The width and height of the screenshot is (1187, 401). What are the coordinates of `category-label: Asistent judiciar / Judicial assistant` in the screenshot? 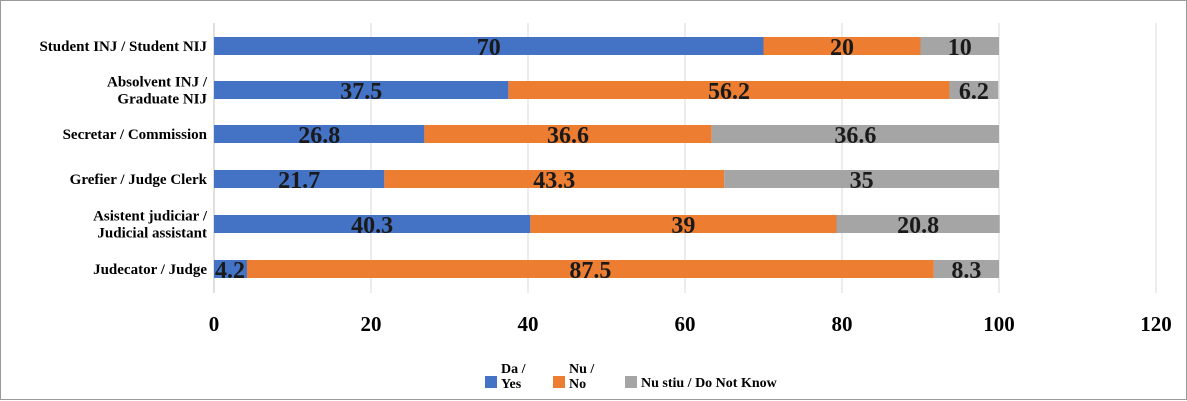 It's located at (150, 225).